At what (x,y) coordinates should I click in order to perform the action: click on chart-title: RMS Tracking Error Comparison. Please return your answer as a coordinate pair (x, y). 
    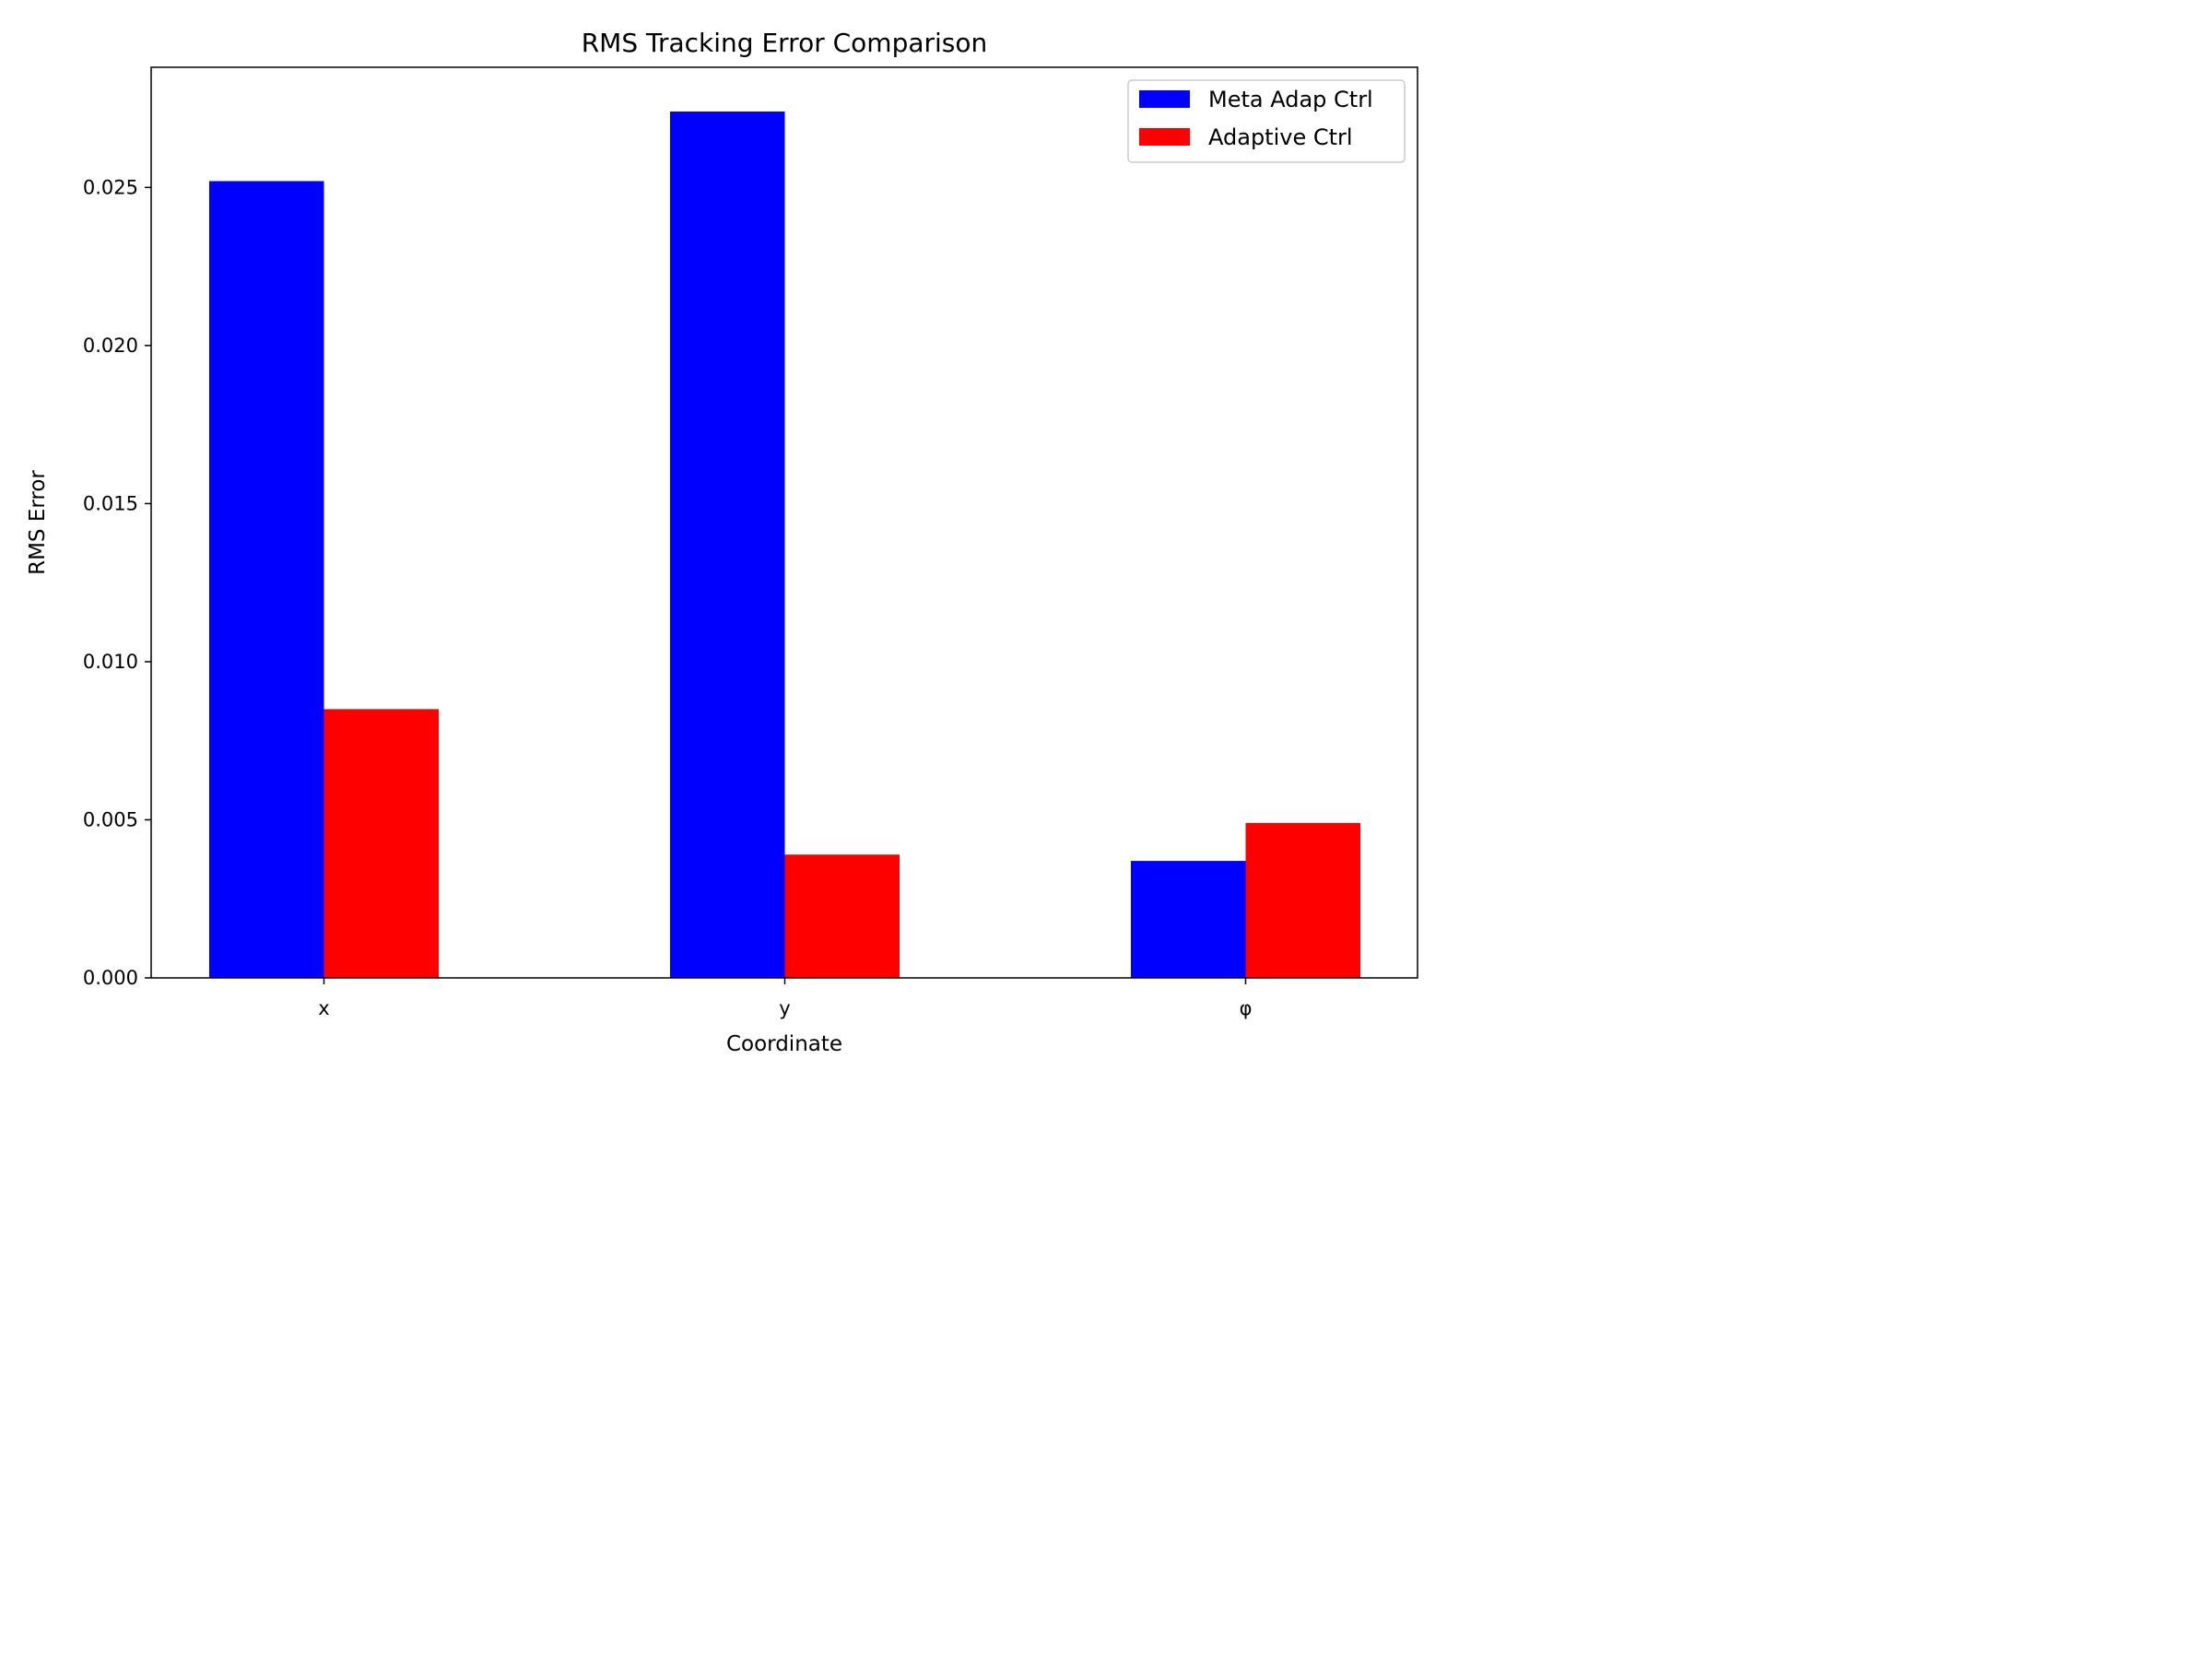
    Looking at the image, I should click on (785, 43).